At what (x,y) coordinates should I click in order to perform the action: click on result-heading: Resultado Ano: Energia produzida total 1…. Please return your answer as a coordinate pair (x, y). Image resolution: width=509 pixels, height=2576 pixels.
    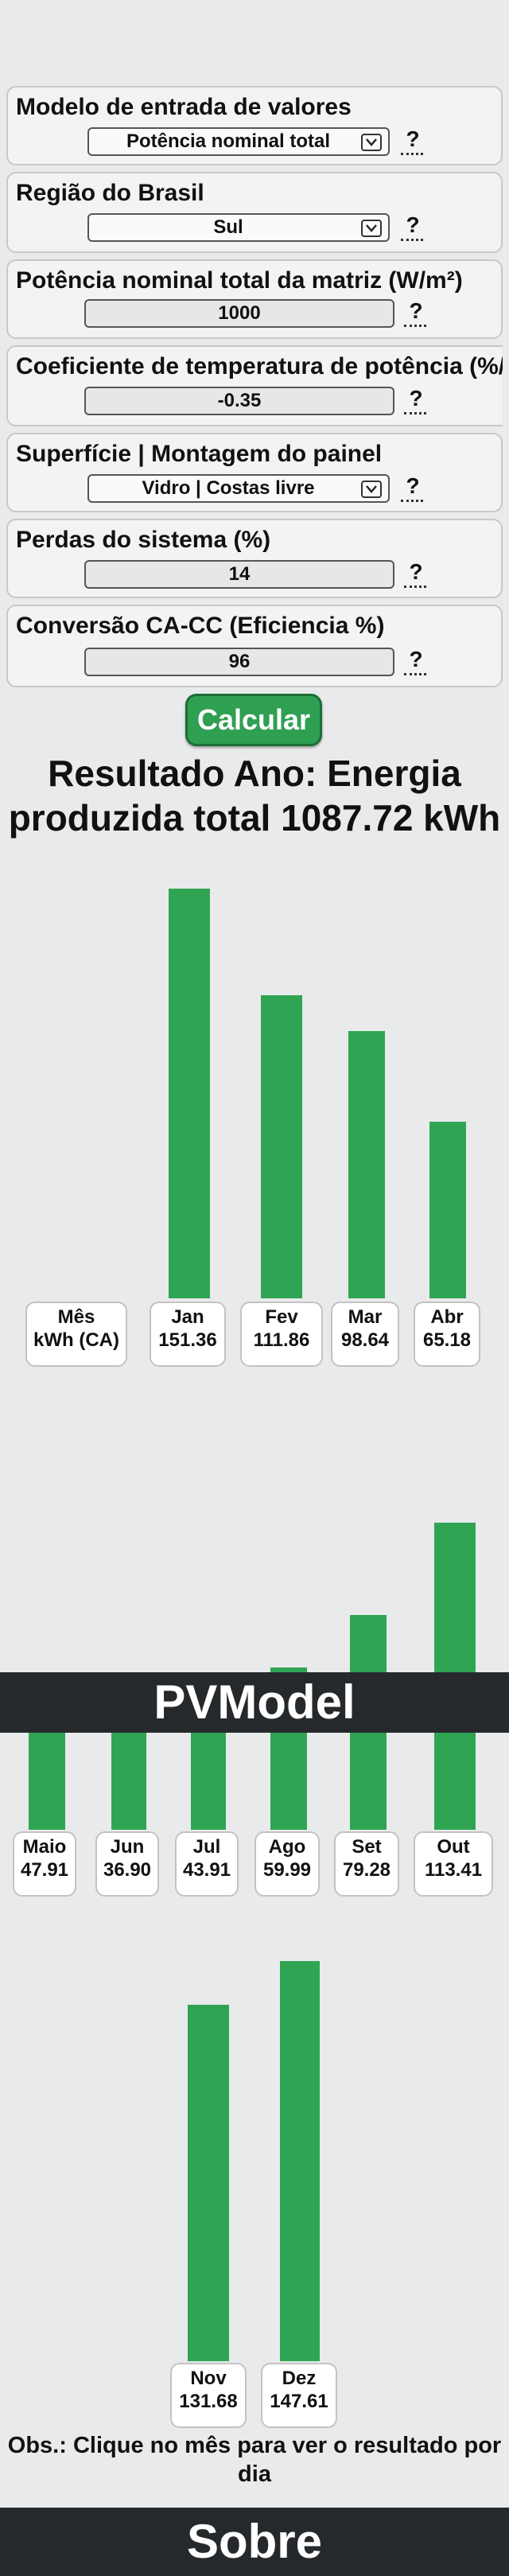
    Looking at the image, I should click on (254, 796).